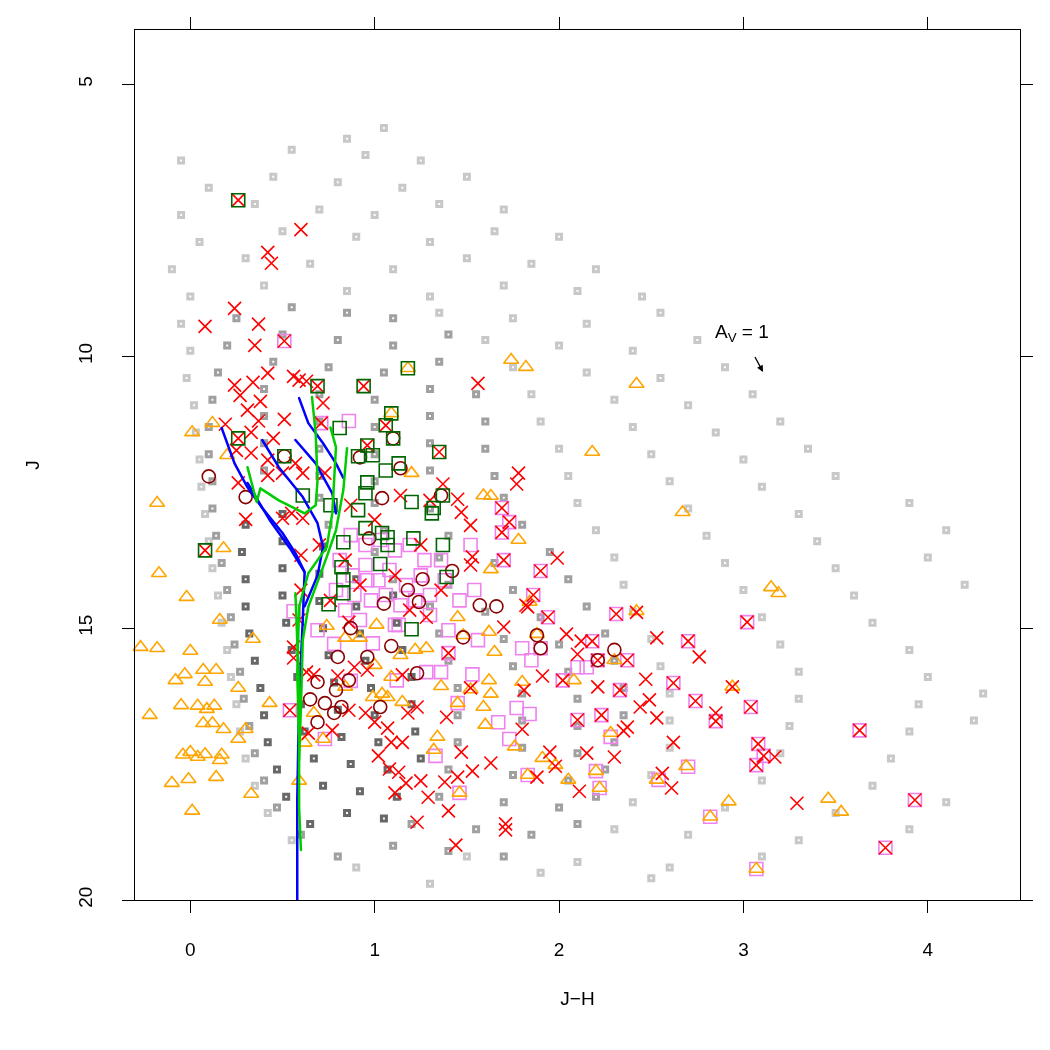 This screenshot has width=1050, height=1050. I want to click on x-tick-label: 0, so click(190, 949).